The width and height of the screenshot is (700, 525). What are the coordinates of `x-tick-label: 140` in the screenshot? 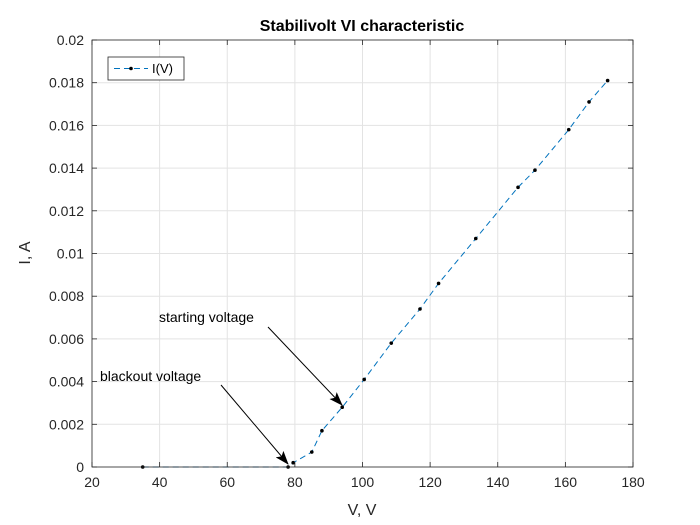 It's located at (498, 482).